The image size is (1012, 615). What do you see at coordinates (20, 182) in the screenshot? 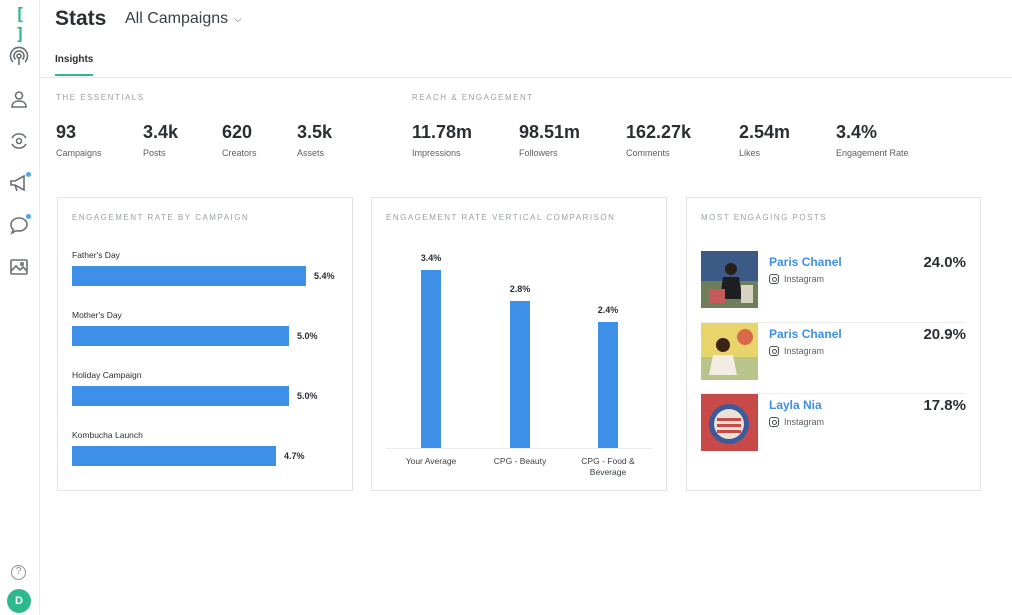
I see `megaphone-icon` at bounding box center [20, 182].